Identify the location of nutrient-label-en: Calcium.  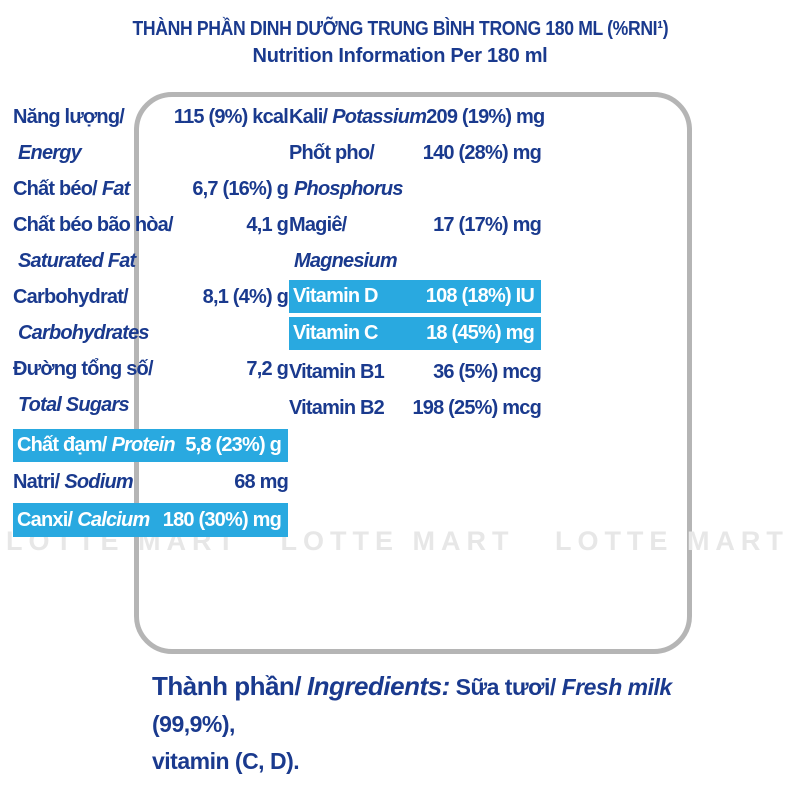
(113, 520).